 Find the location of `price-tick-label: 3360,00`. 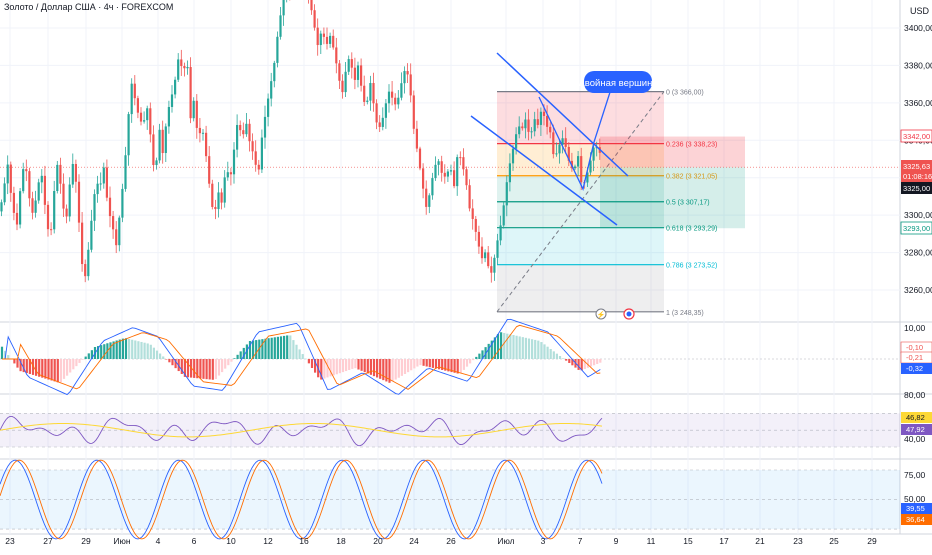

price-tick-label: 3360,00 is located at coordinates (918, 103).